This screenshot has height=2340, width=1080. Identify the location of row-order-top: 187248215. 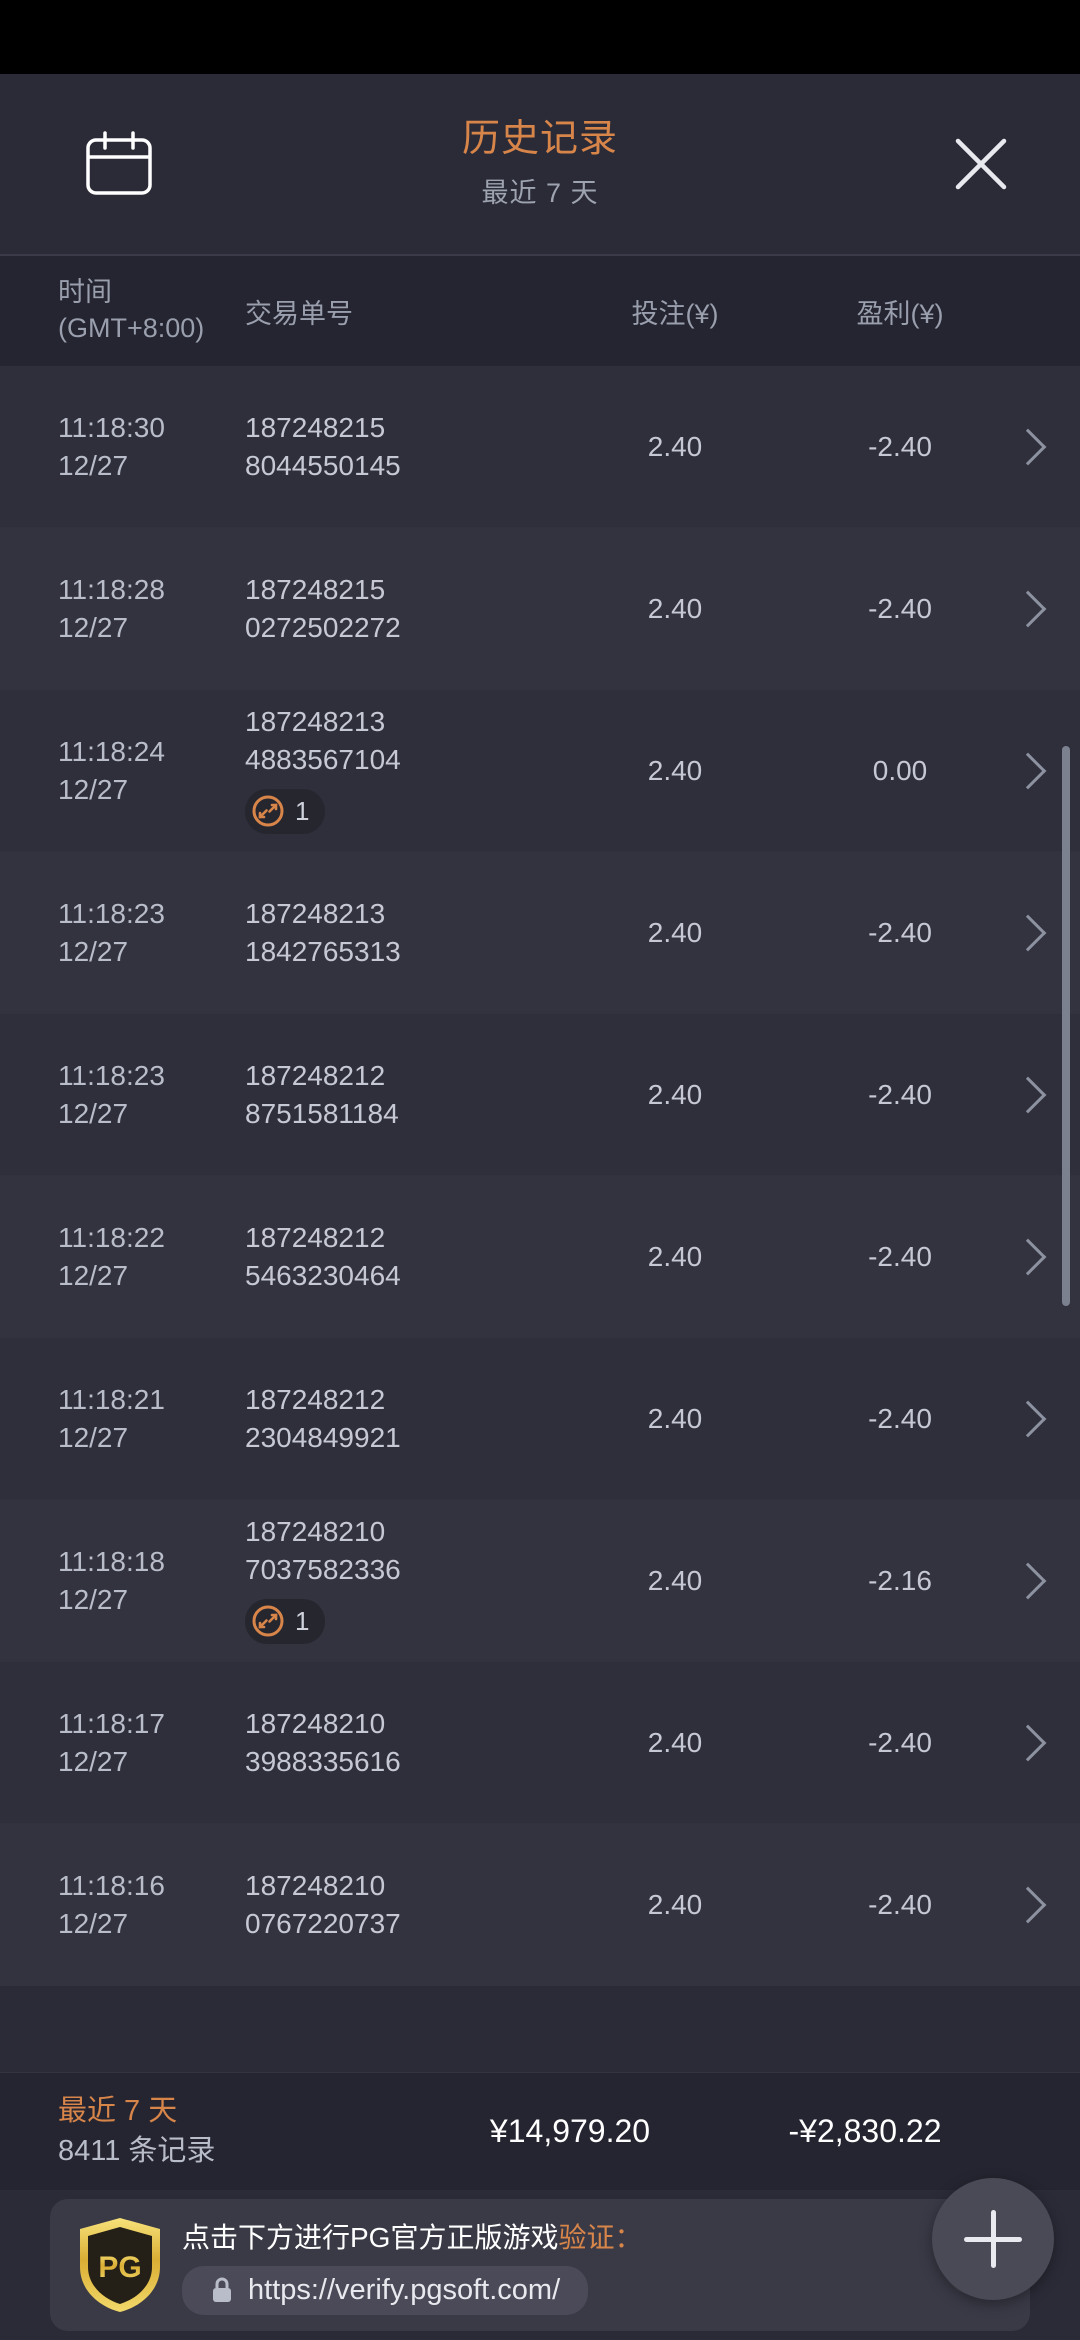
(315, 427).